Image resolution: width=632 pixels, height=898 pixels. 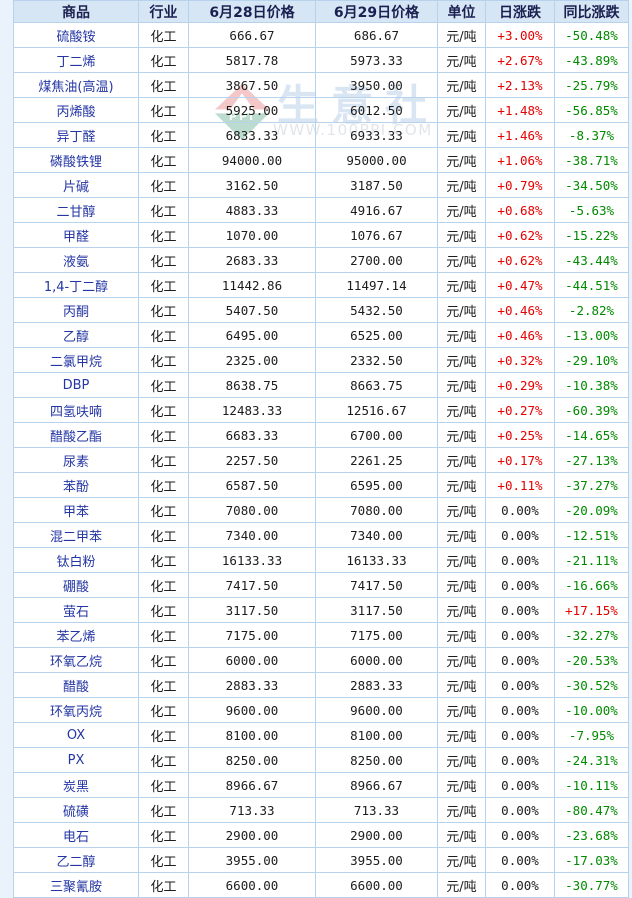 I want to click on product-link: 醋酸乙酯, so click(x=76, y=435).